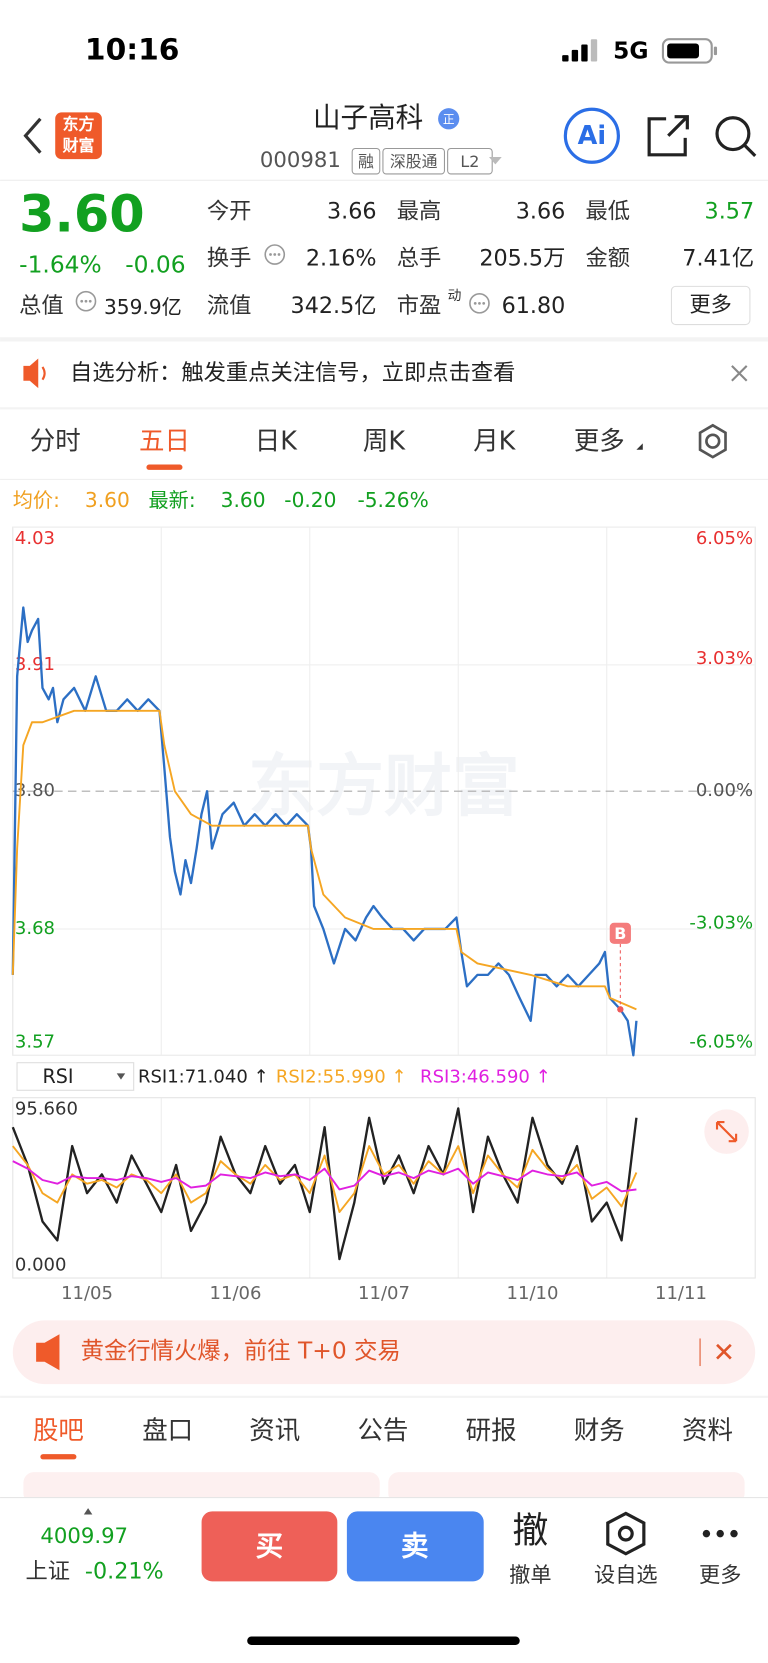  I want to click on watch-icon, so click(626, 1533).